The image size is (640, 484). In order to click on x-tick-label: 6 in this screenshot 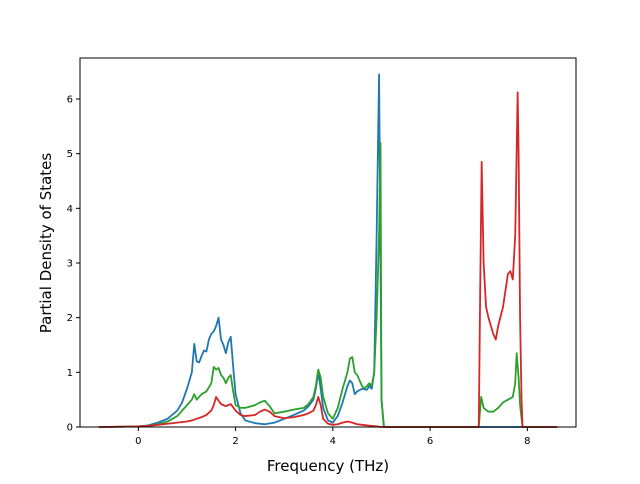, I will do `click(430, 441)`.